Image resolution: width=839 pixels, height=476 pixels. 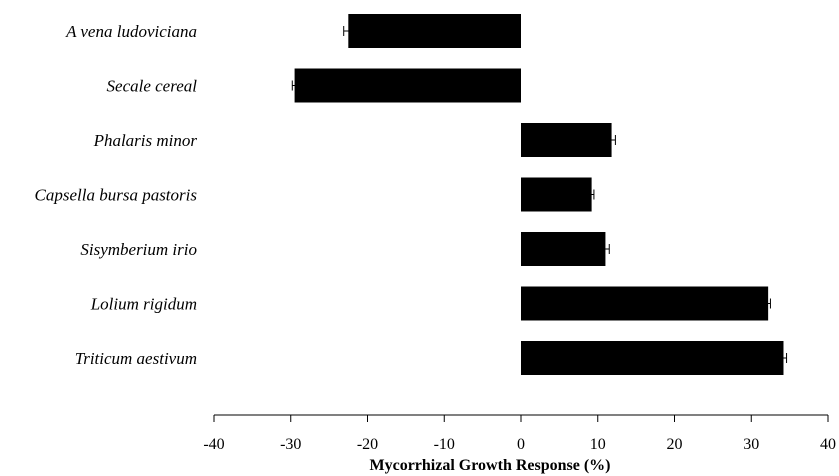 I want to click on category-label: Triticum aestivum, so click(x=136, y=358).